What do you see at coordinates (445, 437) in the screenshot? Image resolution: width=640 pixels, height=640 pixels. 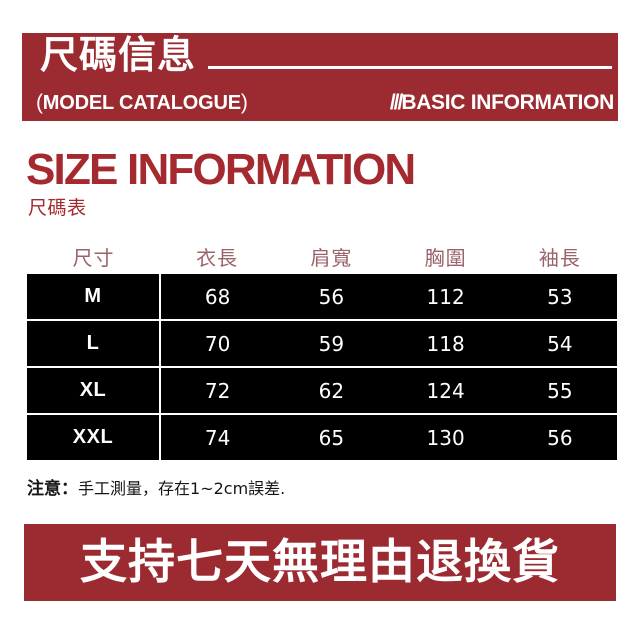 I see `cell-bust: 130` at bounding box center [445, 437].